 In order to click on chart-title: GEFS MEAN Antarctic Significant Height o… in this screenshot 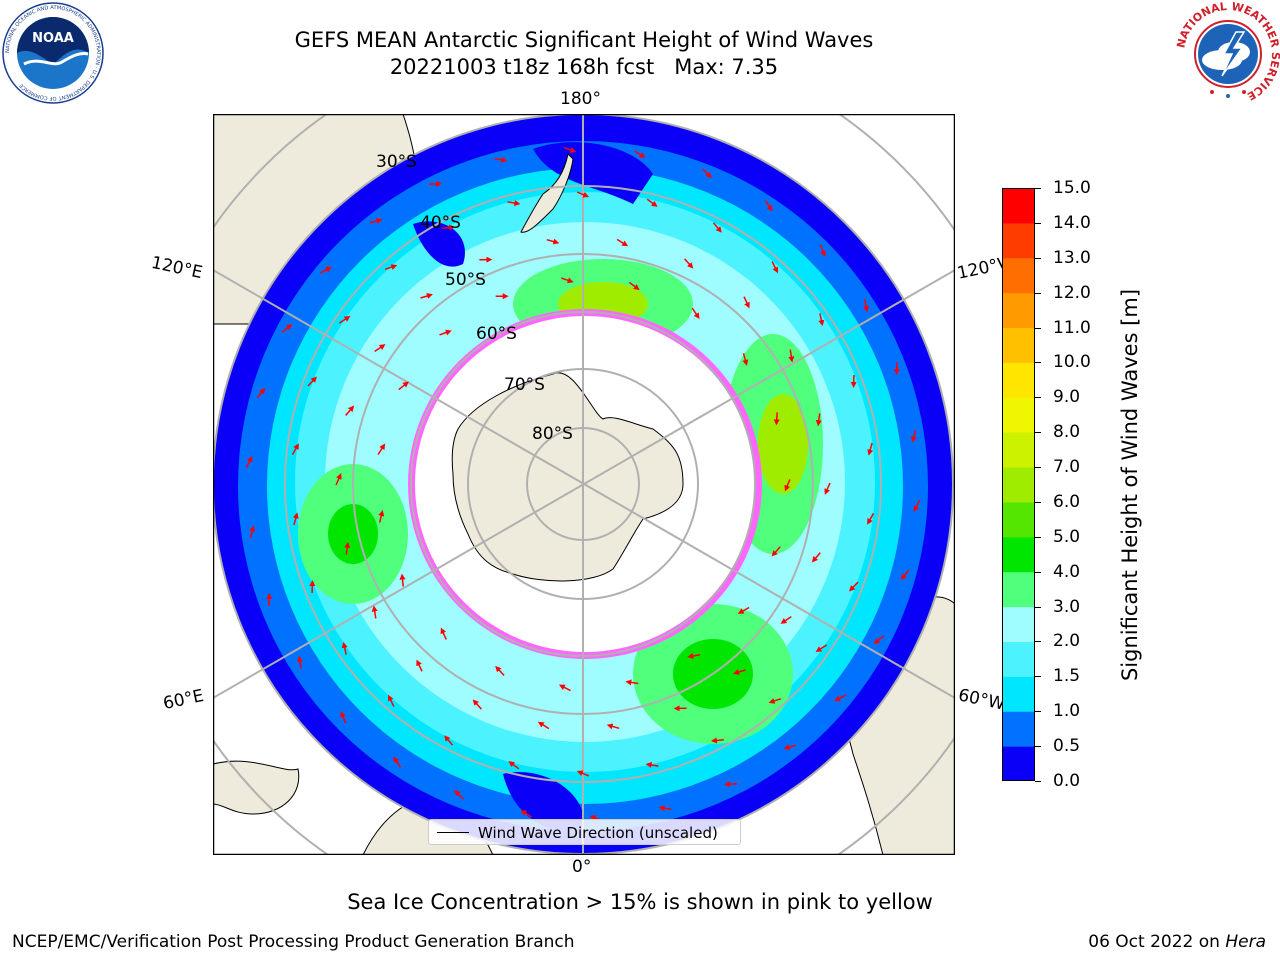, I will do `click(584, 40)`.